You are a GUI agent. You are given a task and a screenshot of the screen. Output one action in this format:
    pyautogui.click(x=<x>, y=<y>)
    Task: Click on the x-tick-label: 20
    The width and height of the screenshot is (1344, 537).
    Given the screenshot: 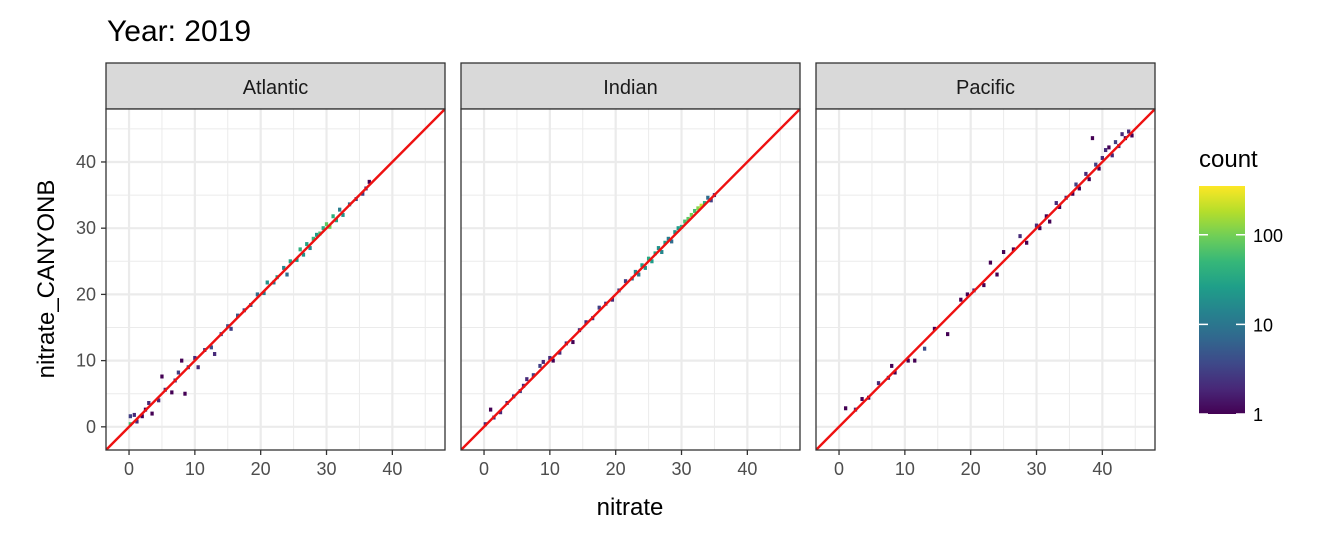 What is the action you would take?
    pyautogui.click(x=261, y=469)
    